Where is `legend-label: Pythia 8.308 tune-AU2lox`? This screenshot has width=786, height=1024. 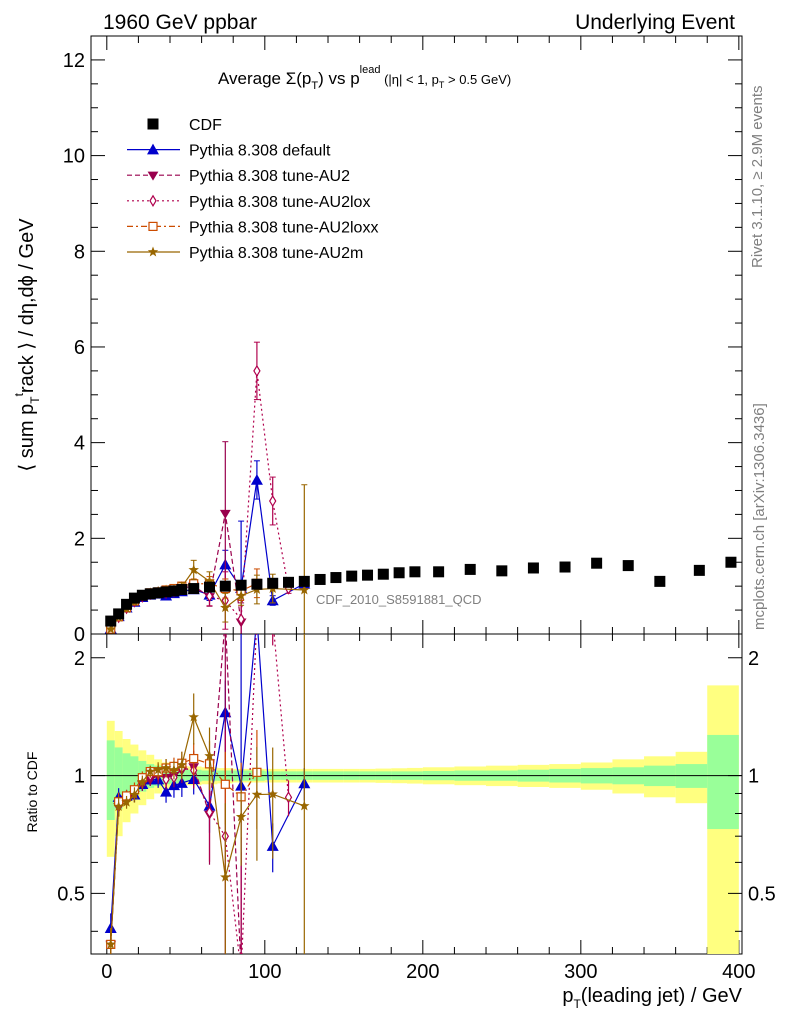 legend-label: Pythia 8.308 tune-AU2lox is located at coordinates (279, 202).